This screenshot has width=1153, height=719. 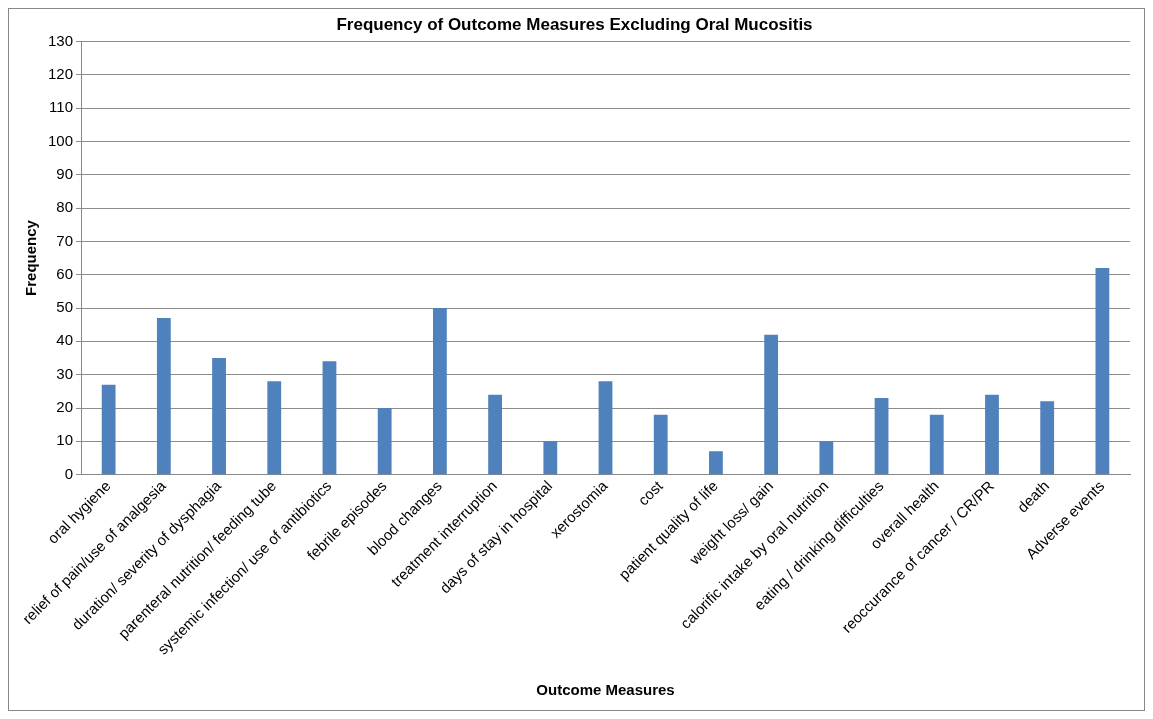 I want to click on y-tick-label: 110, so click(x=61, y=107).